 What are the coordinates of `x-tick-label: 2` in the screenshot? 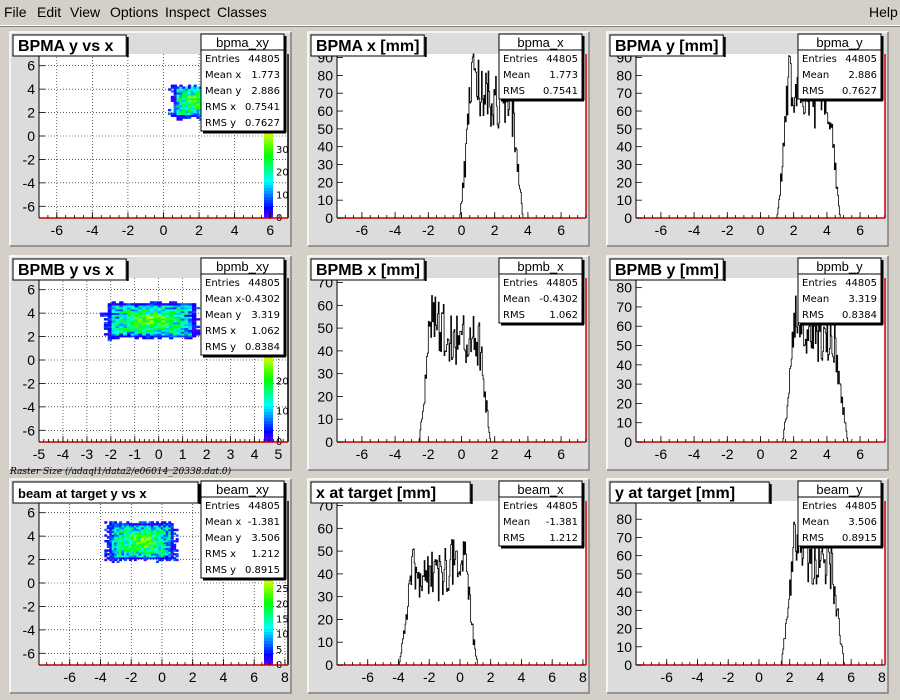 It's located at (199, 230).